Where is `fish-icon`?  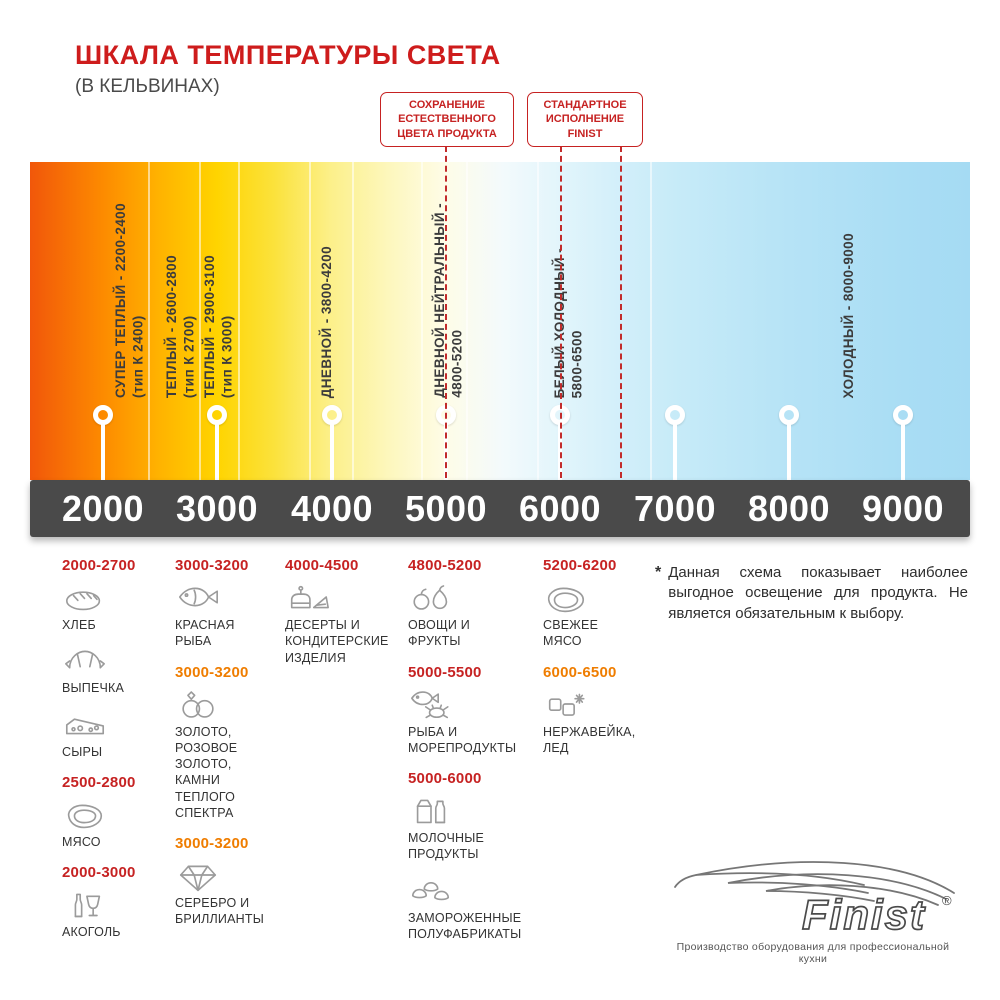
fish-icon is located at coordinates (228, 597).